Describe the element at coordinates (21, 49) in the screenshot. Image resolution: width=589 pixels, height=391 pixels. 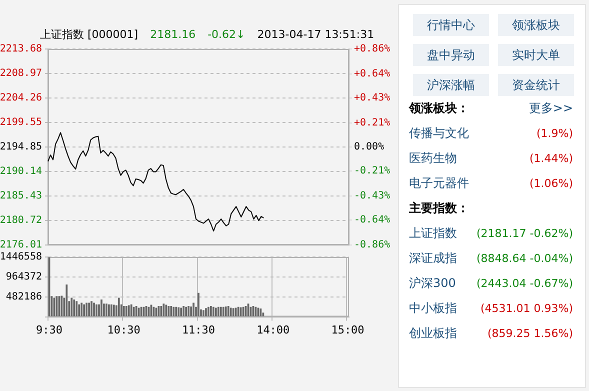
I see `y-tick-label: 2213.68` at that location.